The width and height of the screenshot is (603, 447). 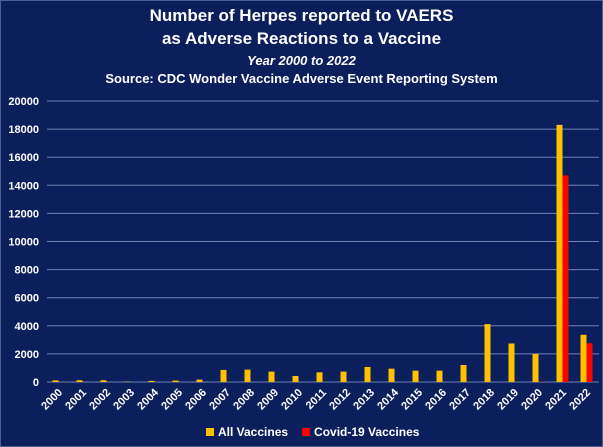 I want to click on bar-all-vaccines-2014, so click(x=391, y=375).